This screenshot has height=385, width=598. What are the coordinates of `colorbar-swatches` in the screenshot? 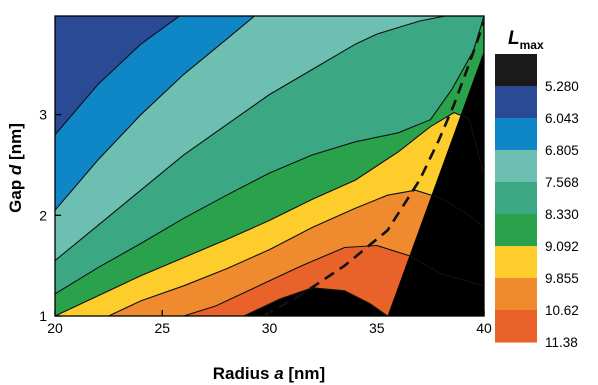 It's located at (516, 198).